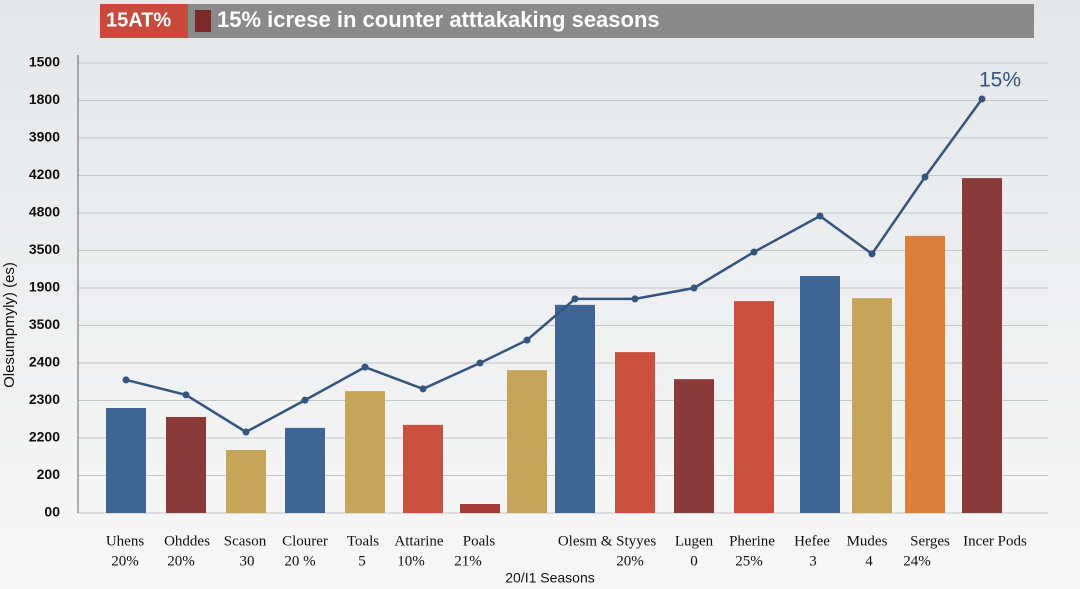 The width and height of the screenshot is (1080, 589). What do you see at coordinates (52, 512) in the screenshot?
I see `y-tick-label: 00` at bounding box center [52, 512].